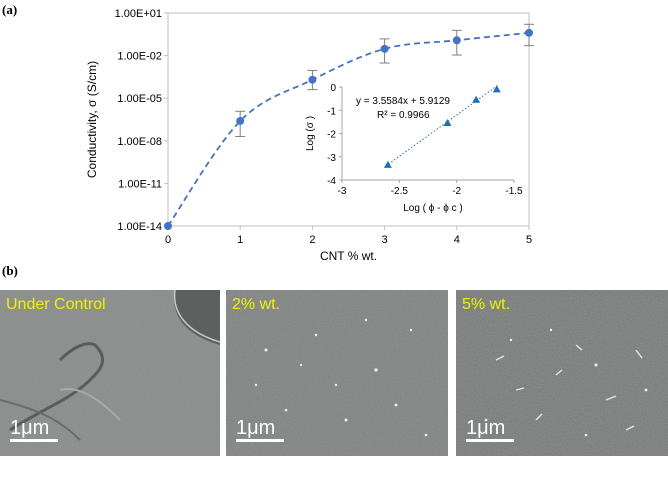 This screenshot has height=491, width=668. What do you see at coordinates (403, 115) in the screenshot?
I see `inset-r2: R² = 0.9966` at bounding box center [403, 115].